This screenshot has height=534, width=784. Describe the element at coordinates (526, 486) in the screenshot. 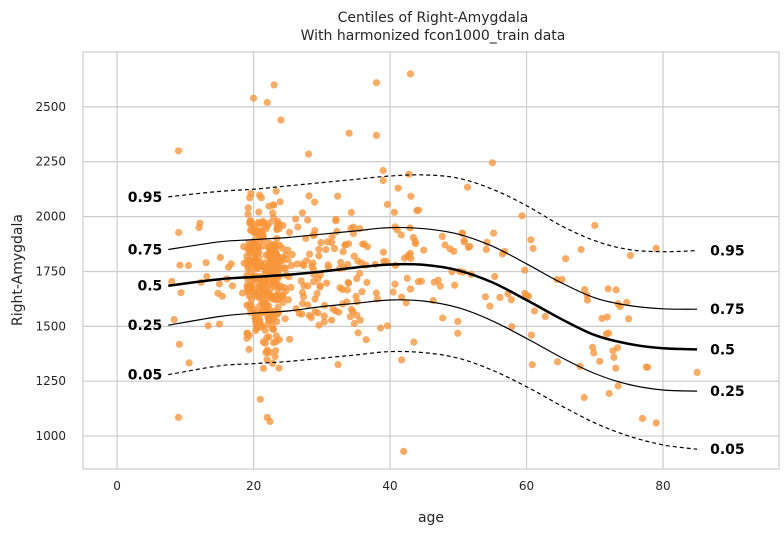

I see `x-tick-label: 60` at that location.